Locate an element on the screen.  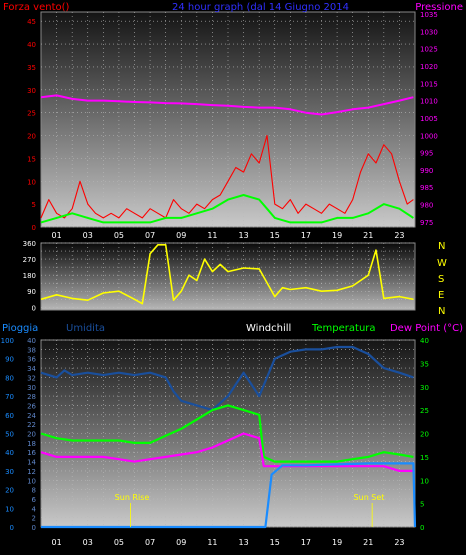
sun-set-label: Sun Set is located at coordinates (369, 497).